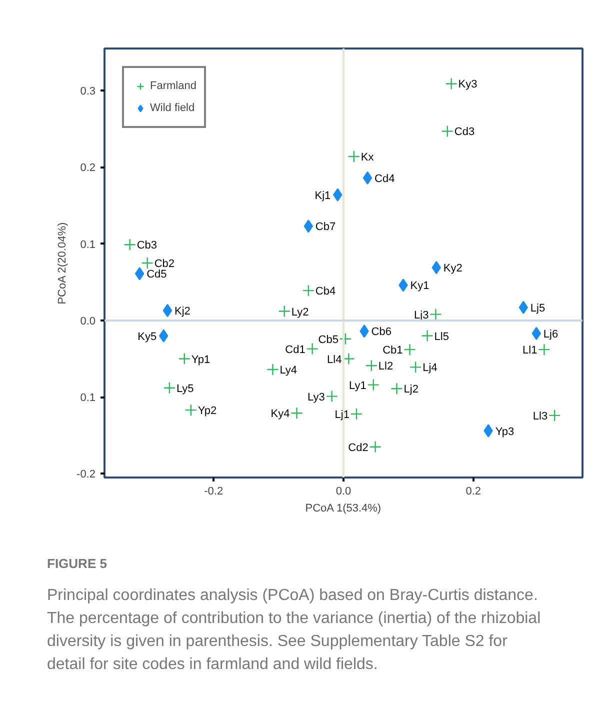  I want to click on data-label: Ll3, so click(540, 416).